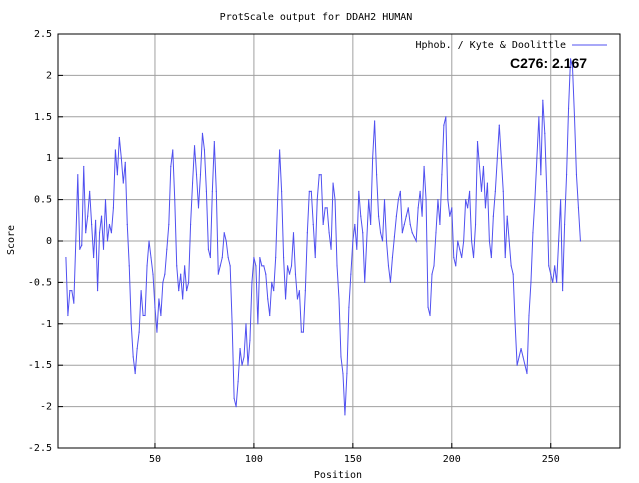 The width and height of the screenshot is (639, 483). What do you see at coordinates (43, 34) in the screenshot?
I see `y-tick-label: 2.5` at bounding box center [43, 34].